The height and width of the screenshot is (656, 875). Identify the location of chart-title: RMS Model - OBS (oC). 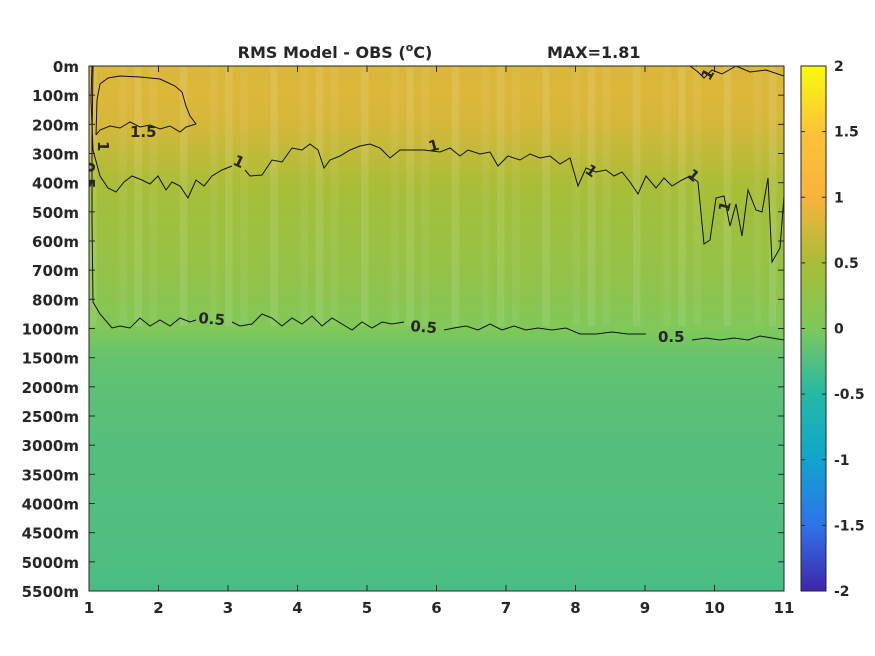
(335, 51).